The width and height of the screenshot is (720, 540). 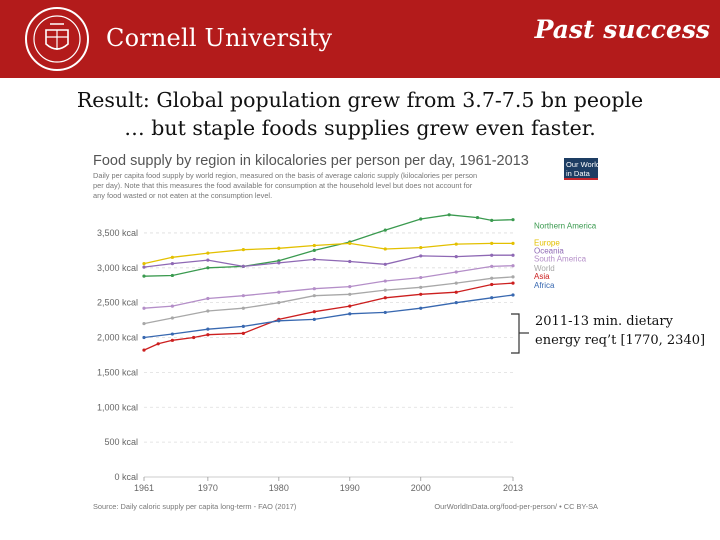 I want to click on series-line-europe, so click(x=328, y=253).